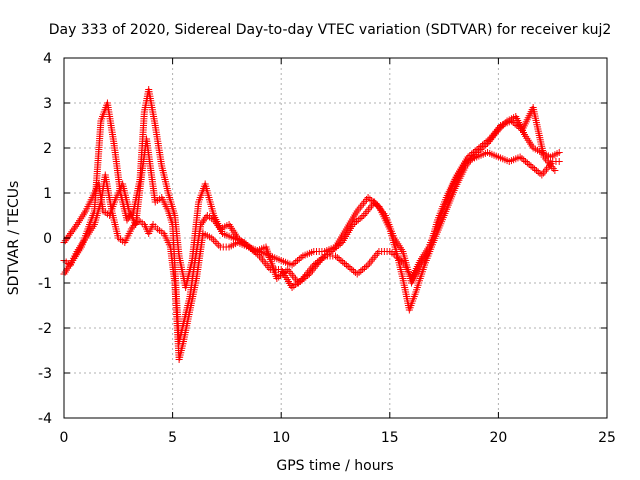  Describe the element at coordinates (47, 239) in the screenshot. I see `y-tick-label: 0` at that location.